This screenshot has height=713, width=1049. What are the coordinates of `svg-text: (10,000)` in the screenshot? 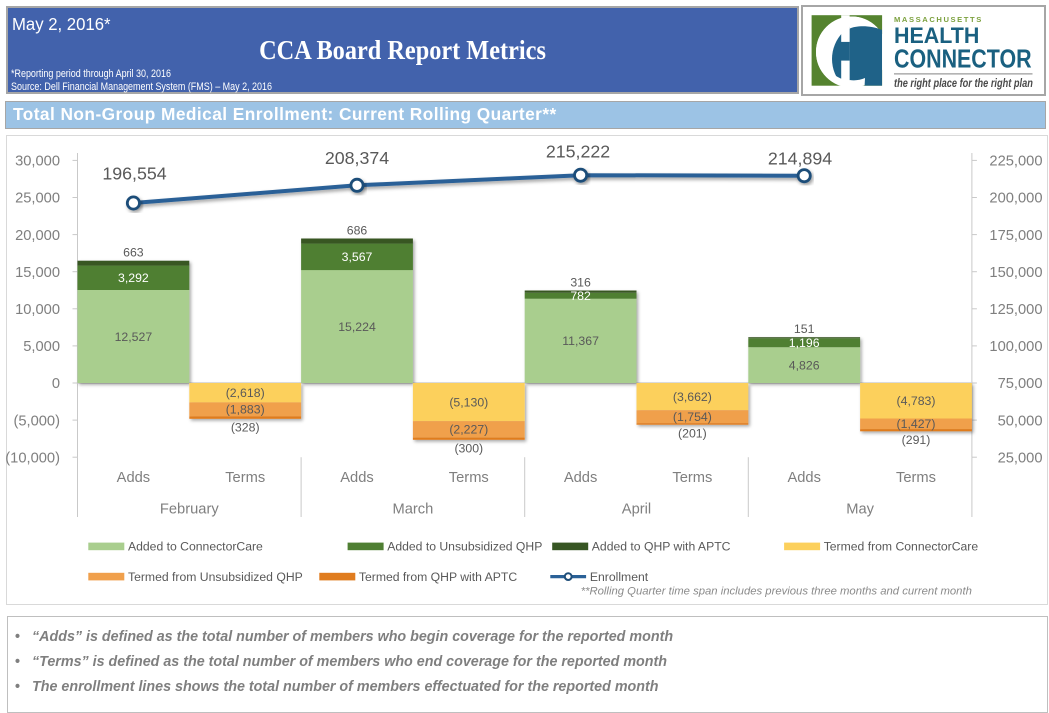 It's located at (32, 458).